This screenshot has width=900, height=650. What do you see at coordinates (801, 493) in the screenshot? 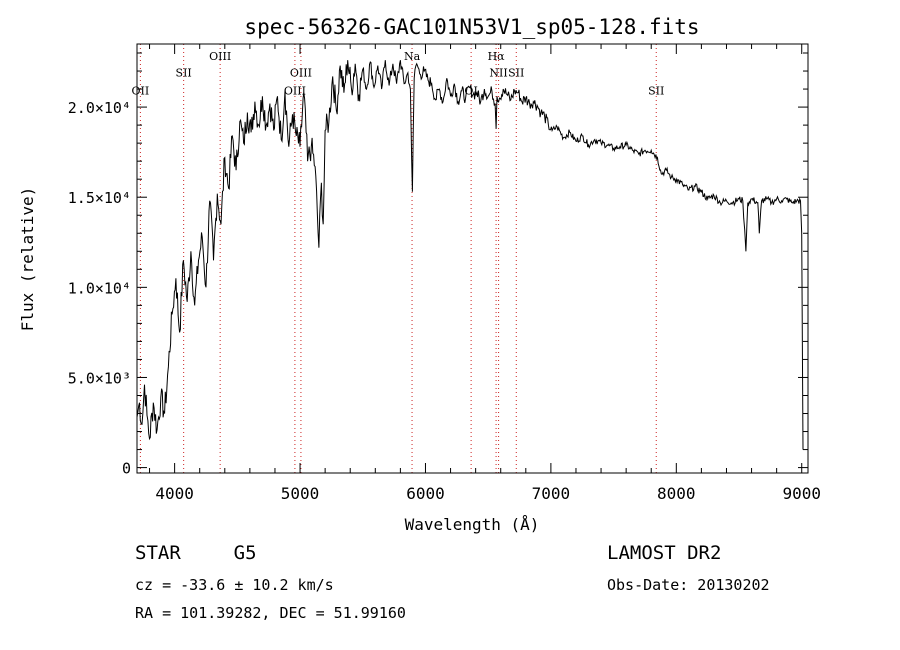
I see `x-tick-label: 9000` at bounding box center [801, 493].